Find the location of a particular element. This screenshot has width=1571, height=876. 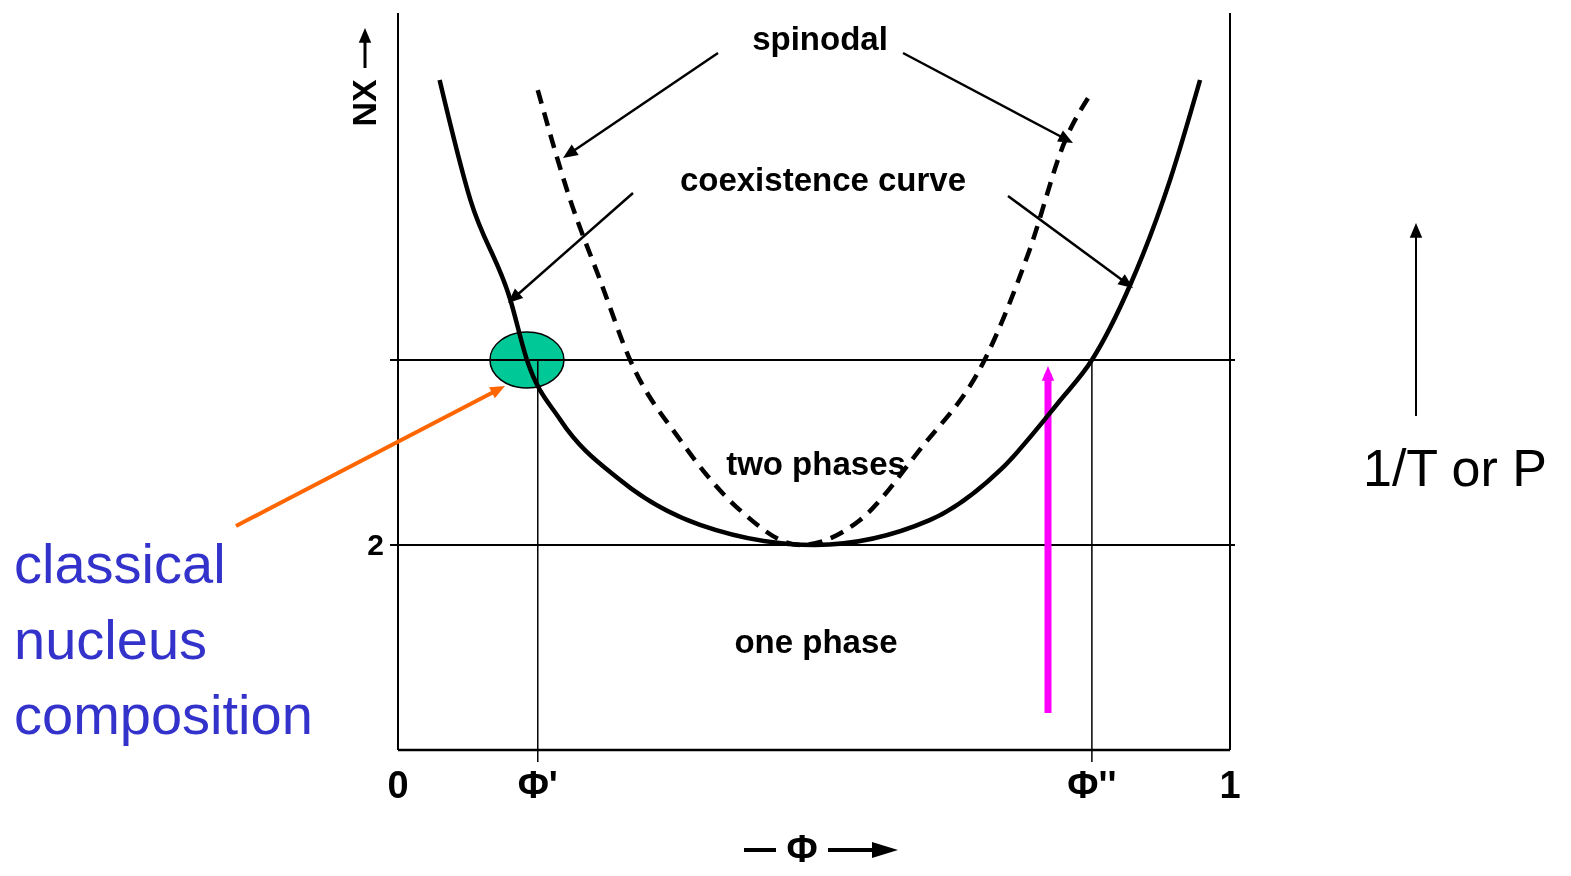

x-tick-label: 1 is located at coordinates (1230, 785).